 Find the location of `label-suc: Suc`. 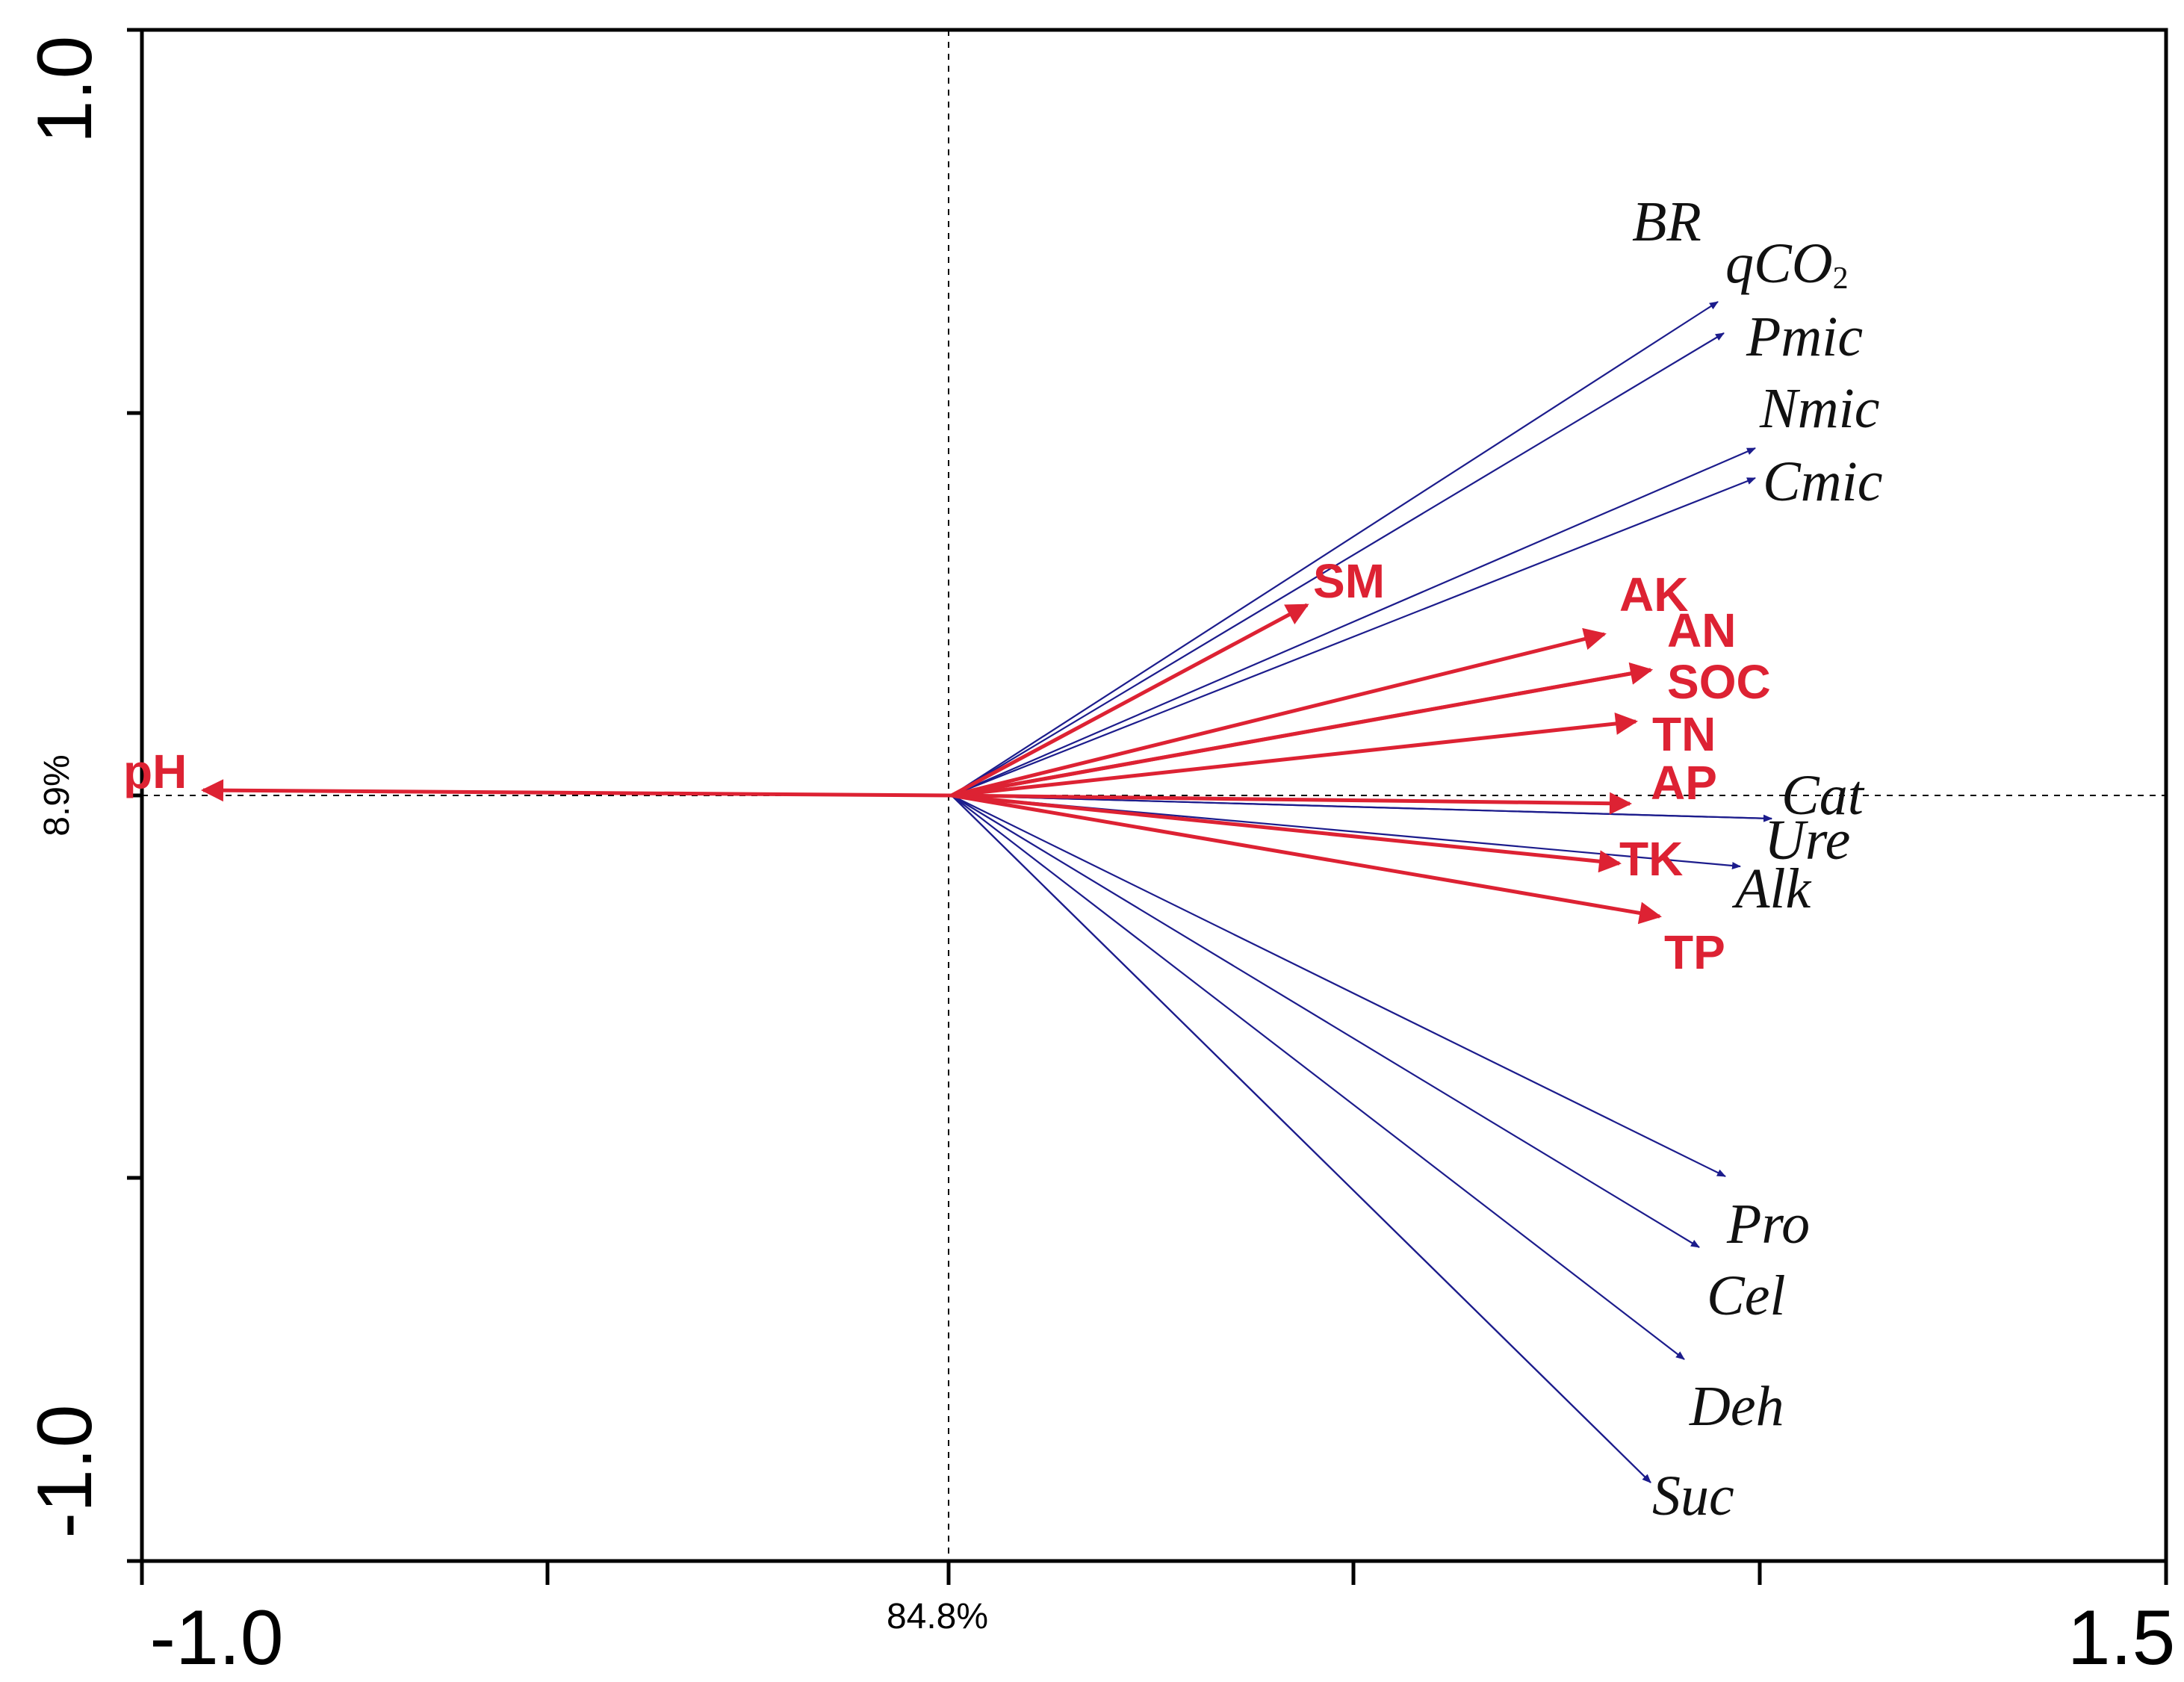

label-suc: Suc is located at coordinates (1693, 1496).